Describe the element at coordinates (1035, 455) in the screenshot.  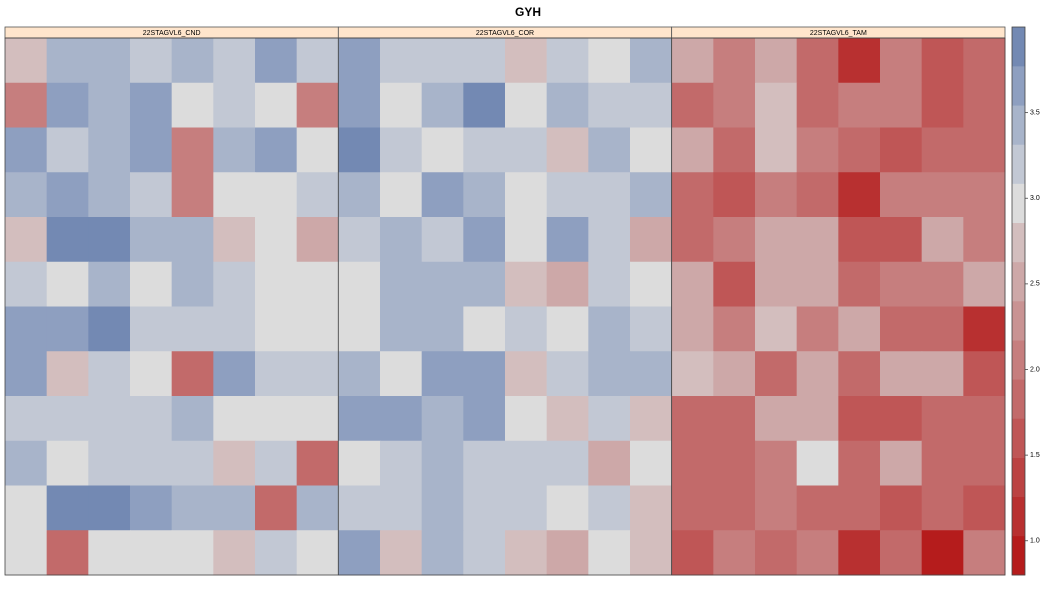
I see `key-tick-label: 1.5` at that location.